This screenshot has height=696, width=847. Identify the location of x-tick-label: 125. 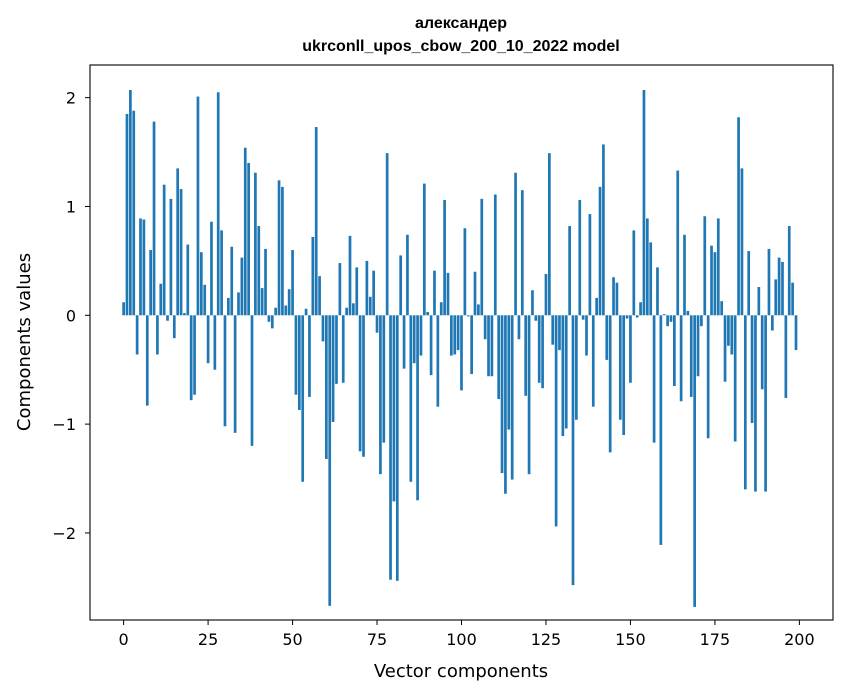
(546, 639).